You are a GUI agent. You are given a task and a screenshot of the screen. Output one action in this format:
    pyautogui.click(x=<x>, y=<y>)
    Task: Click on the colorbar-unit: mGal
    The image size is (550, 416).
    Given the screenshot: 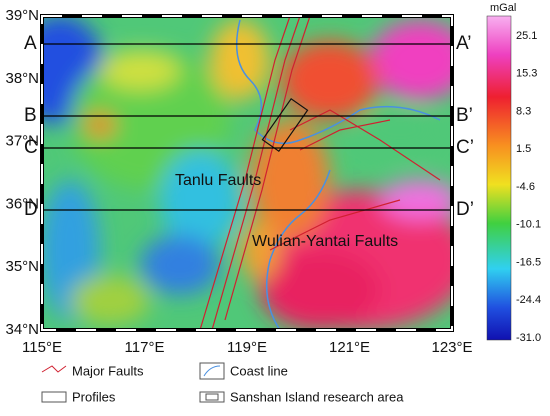 What is the action you would take?
    pyautogui.click(x=503, y=8)
    